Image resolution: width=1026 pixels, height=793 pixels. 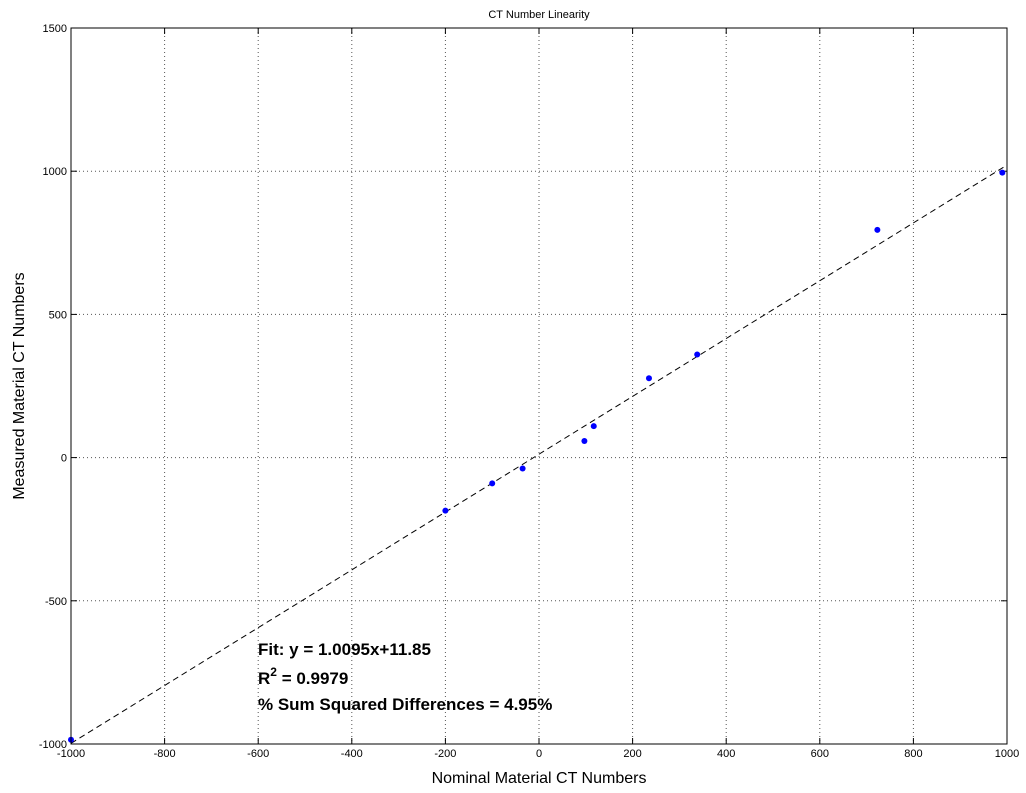 I want to click on y-tick-label: 500, so click(x=58, y=315).